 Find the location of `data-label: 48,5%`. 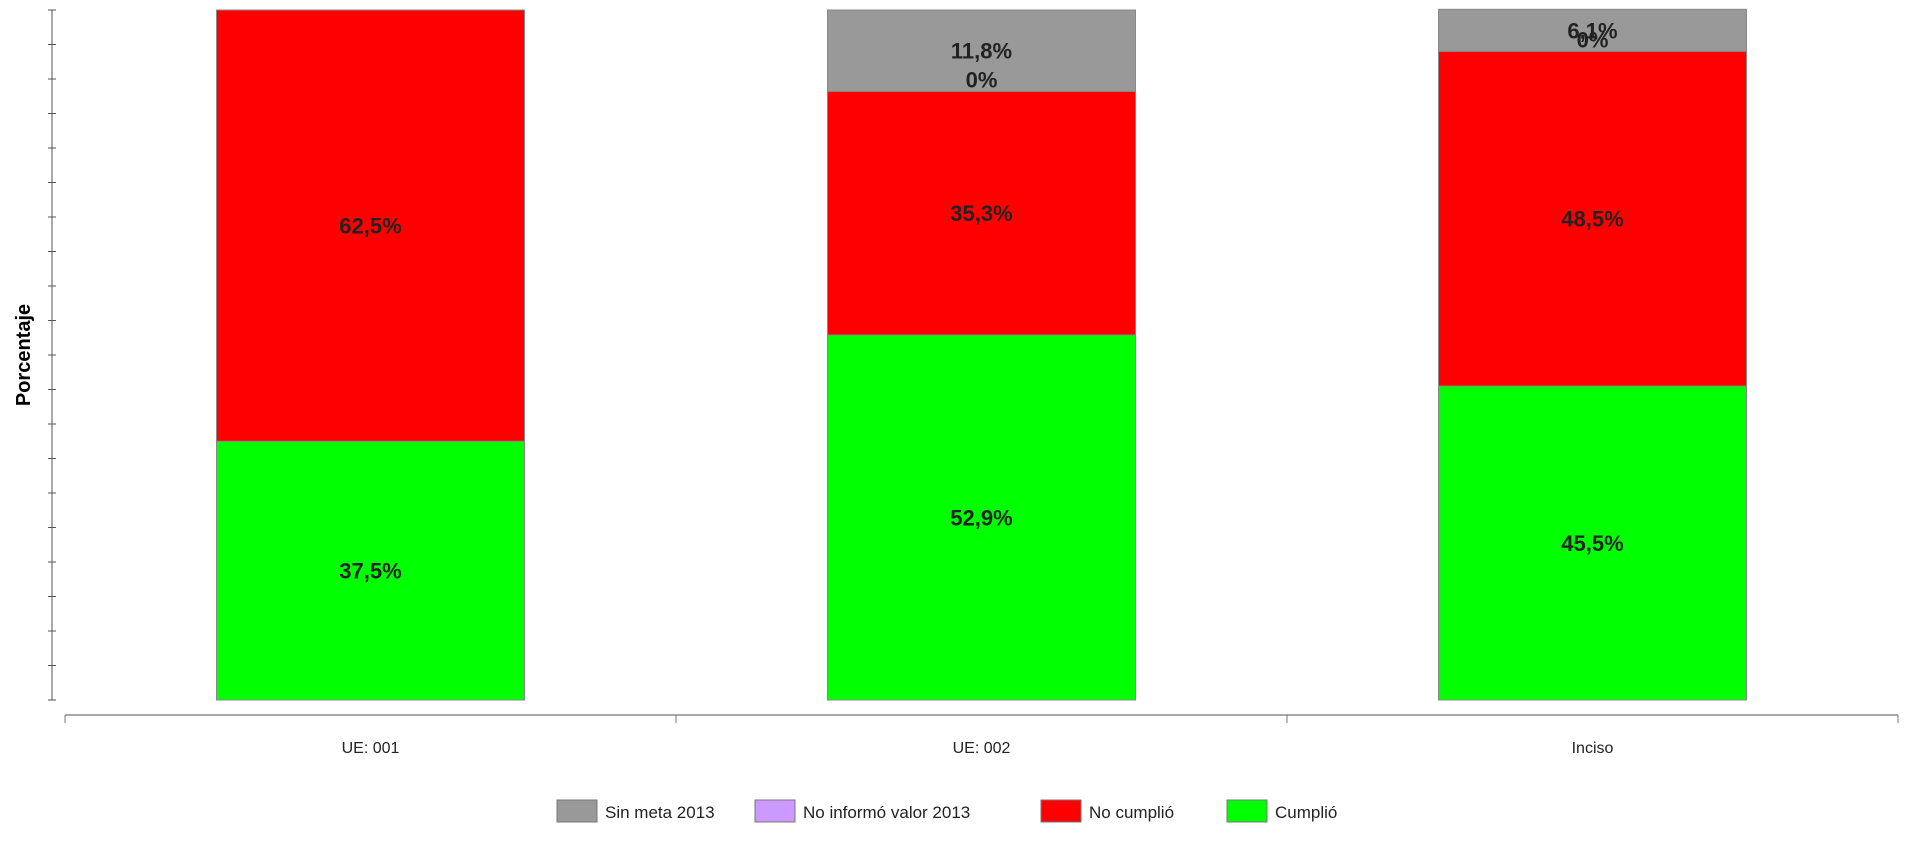

data-label: 48,5% is located at coordinates (1592, 219).